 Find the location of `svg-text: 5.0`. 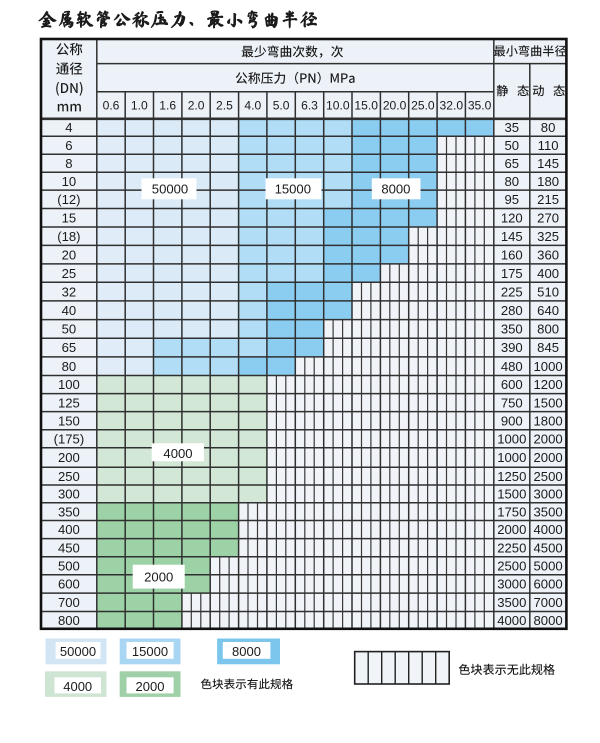

svg-text: 5.0 is located at coordinates (281, 106).